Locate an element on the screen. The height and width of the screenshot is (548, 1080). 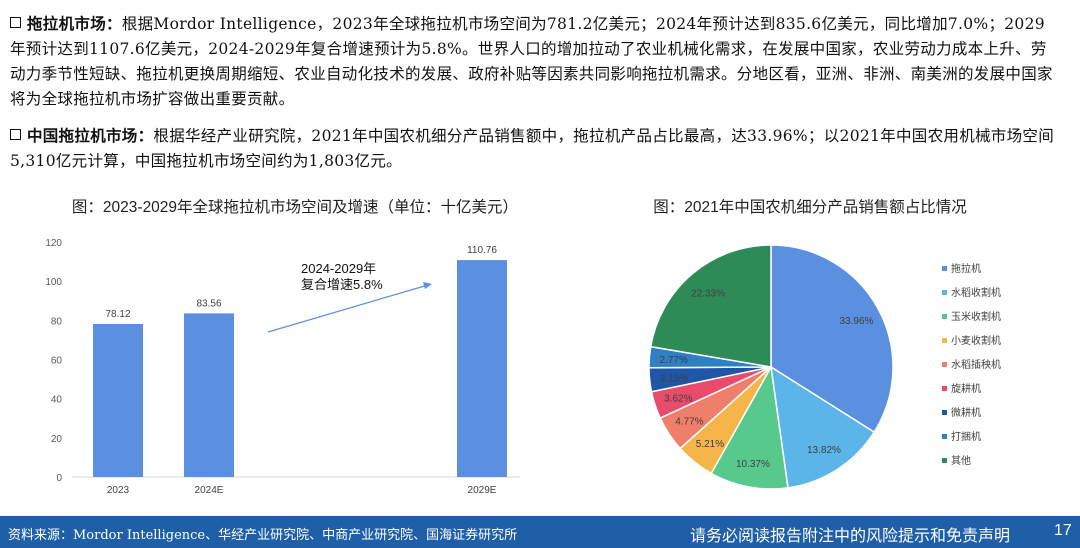
legend-label: 拖拉机 is located at coordinates (966, 268).